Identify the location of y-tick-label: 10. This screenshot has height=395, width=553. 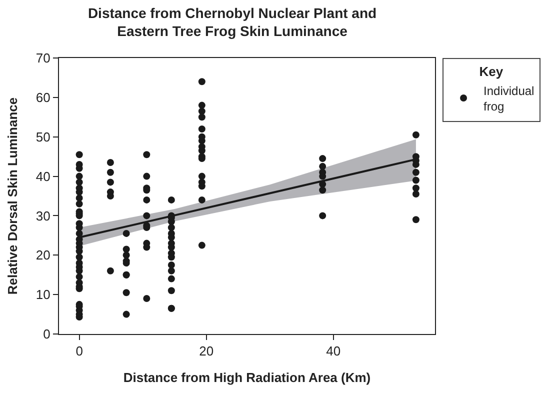
(43, 294).